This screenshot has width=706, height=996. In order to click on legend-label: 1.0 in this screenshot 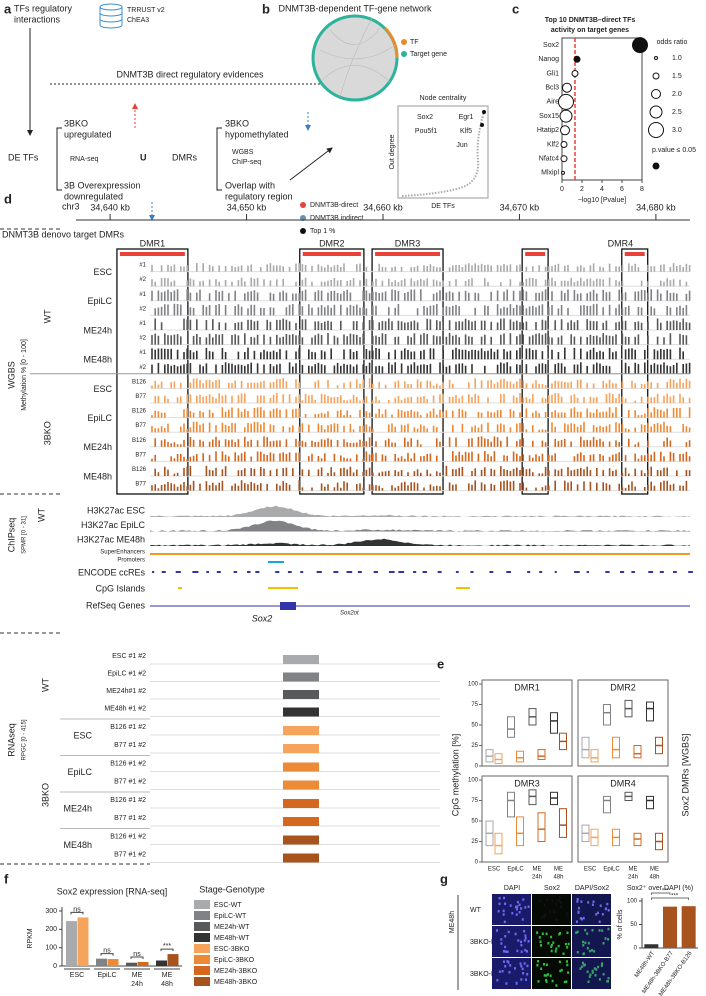, I will do `click(677, 58)`.